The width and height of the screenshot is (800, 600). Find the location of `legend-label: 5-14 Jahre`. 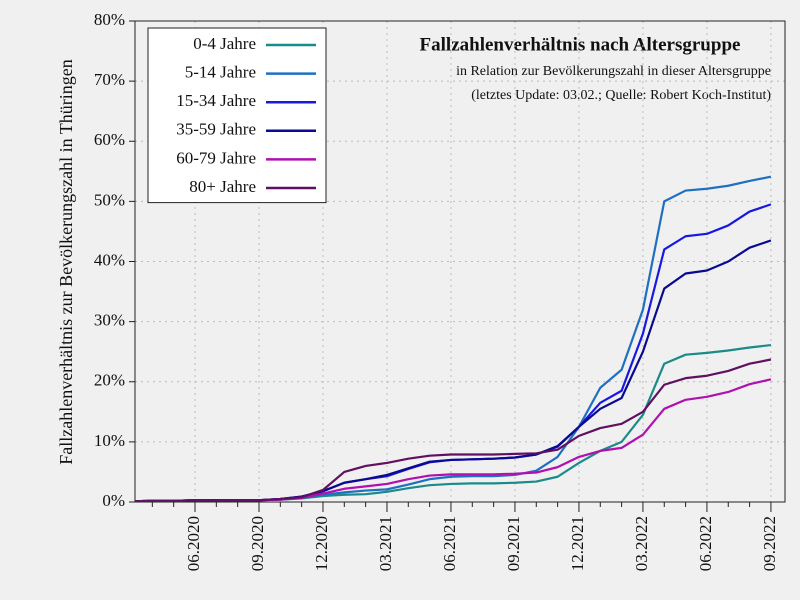

legend-label: 5-14 Jahre is located at coordinates (220, 72).